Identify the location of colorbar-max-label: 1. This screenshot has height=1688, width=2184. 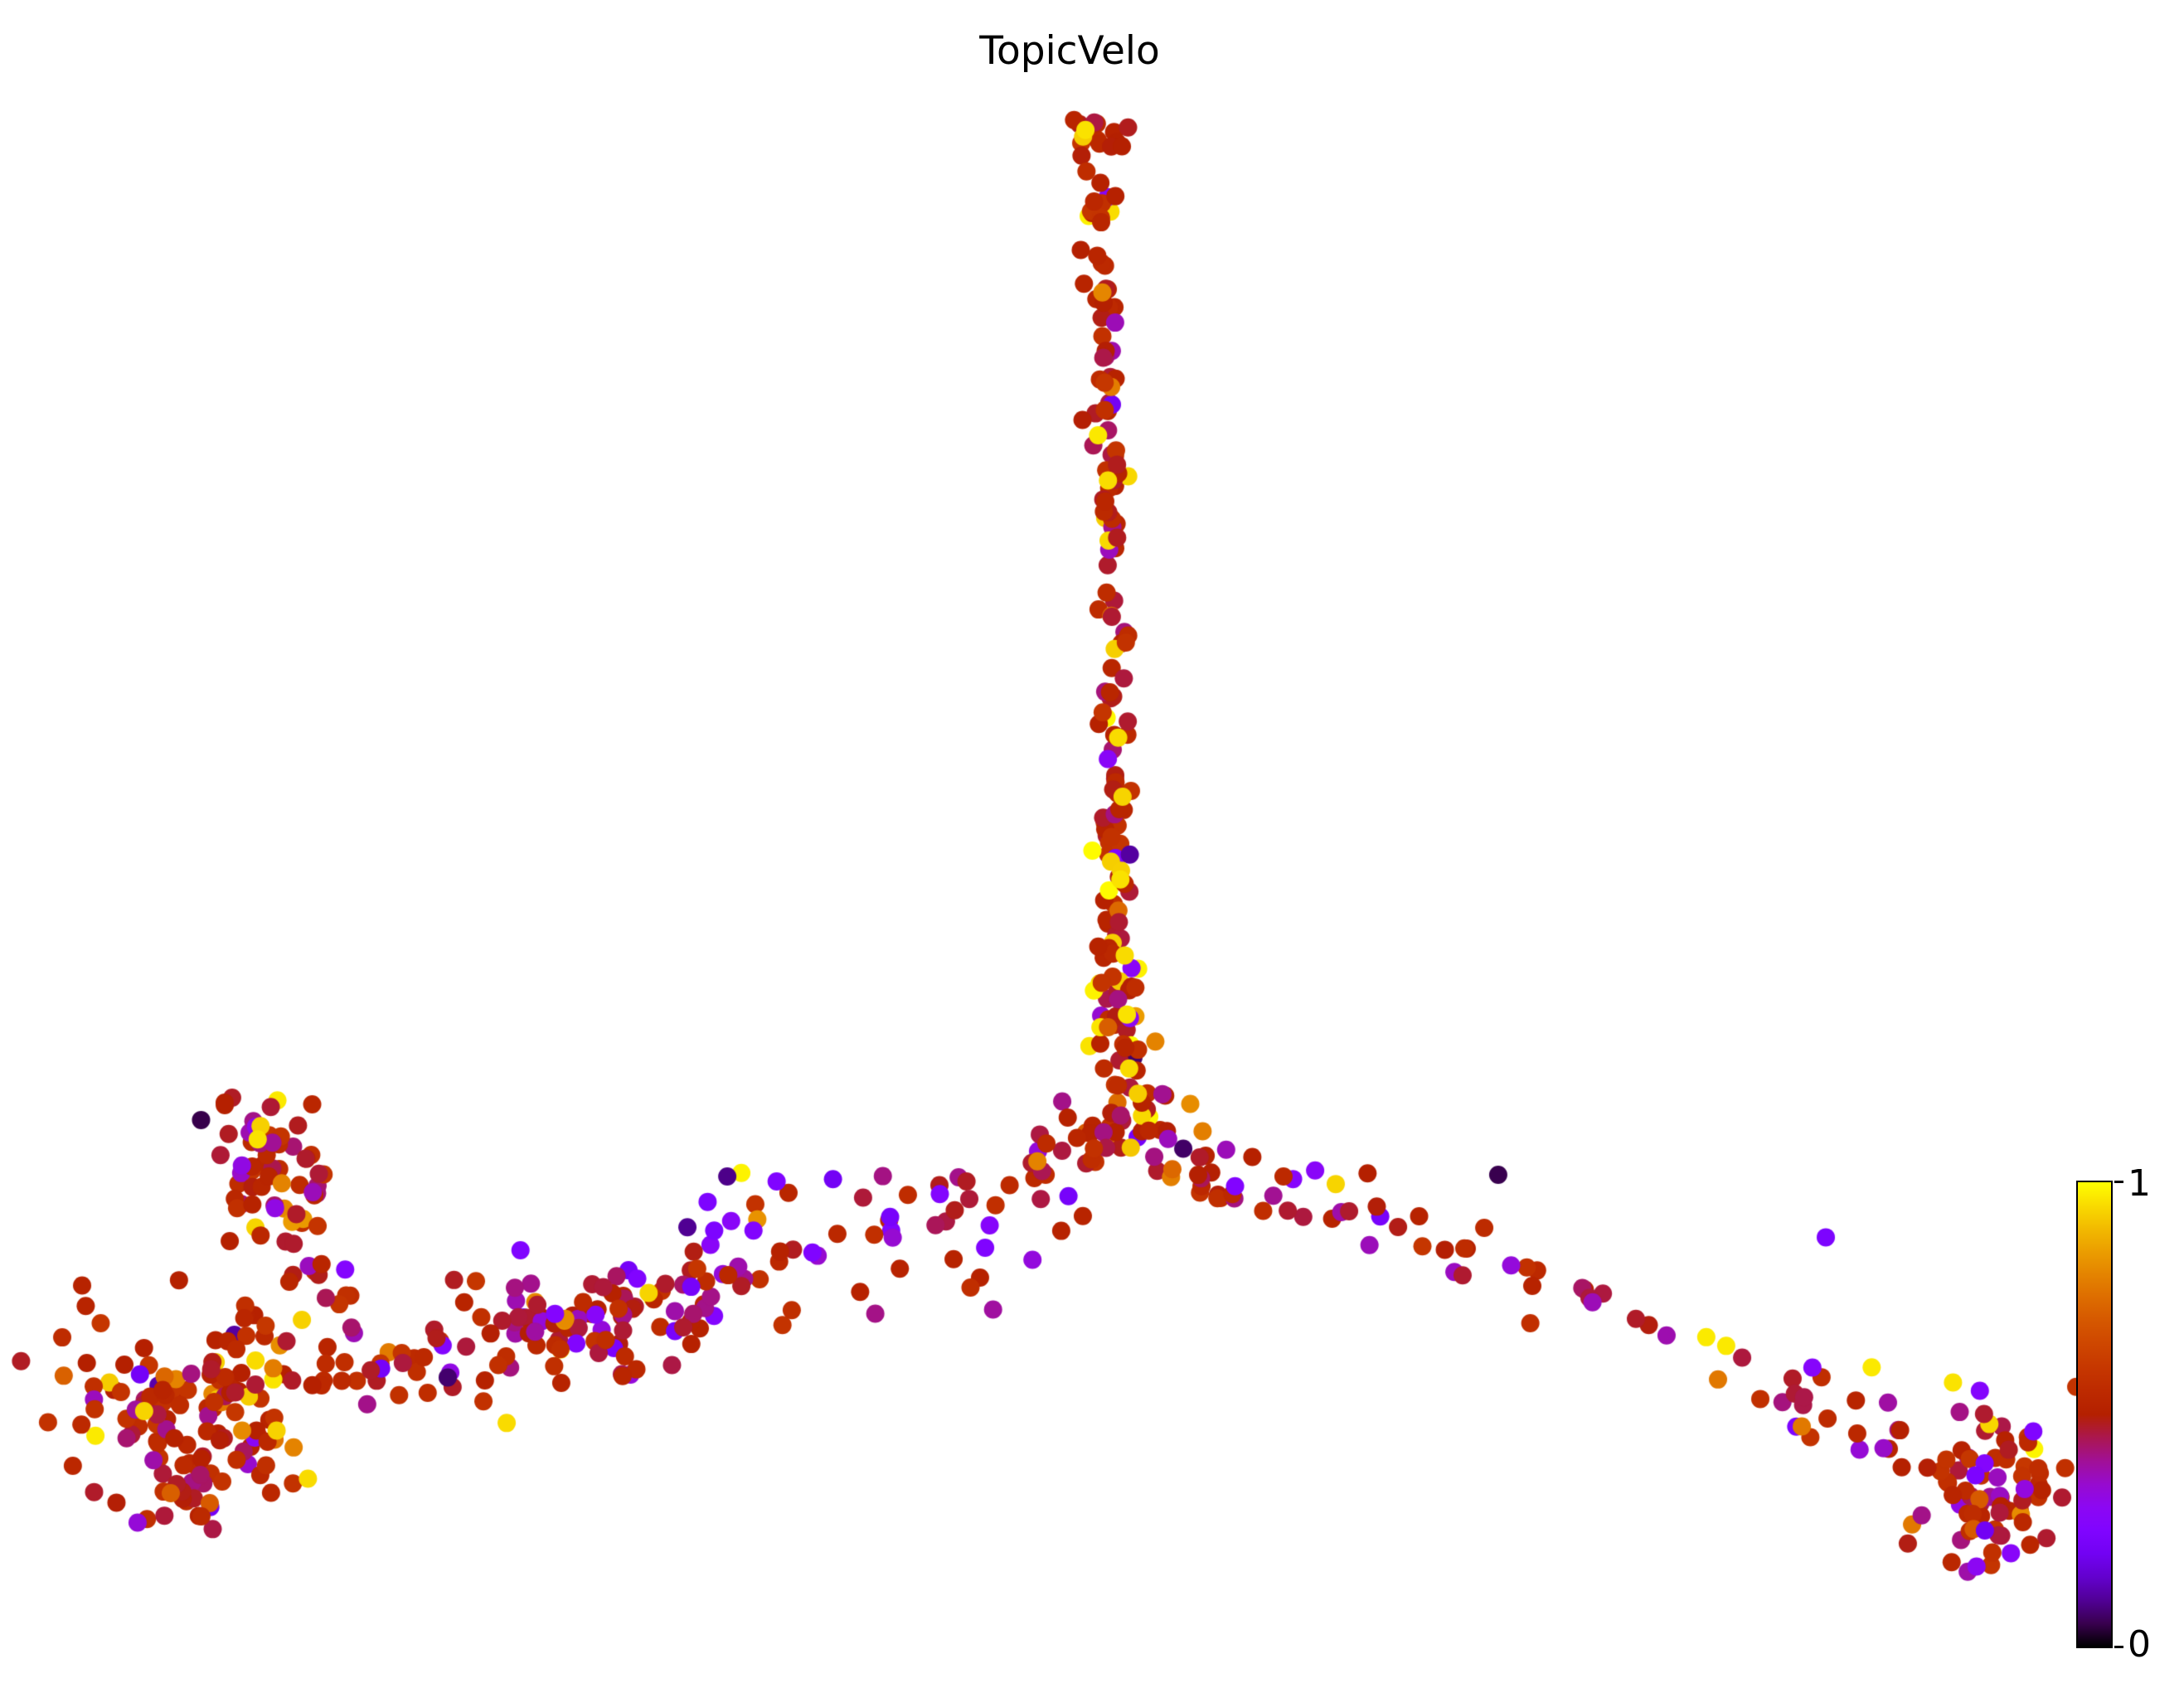
(2139, 1183).